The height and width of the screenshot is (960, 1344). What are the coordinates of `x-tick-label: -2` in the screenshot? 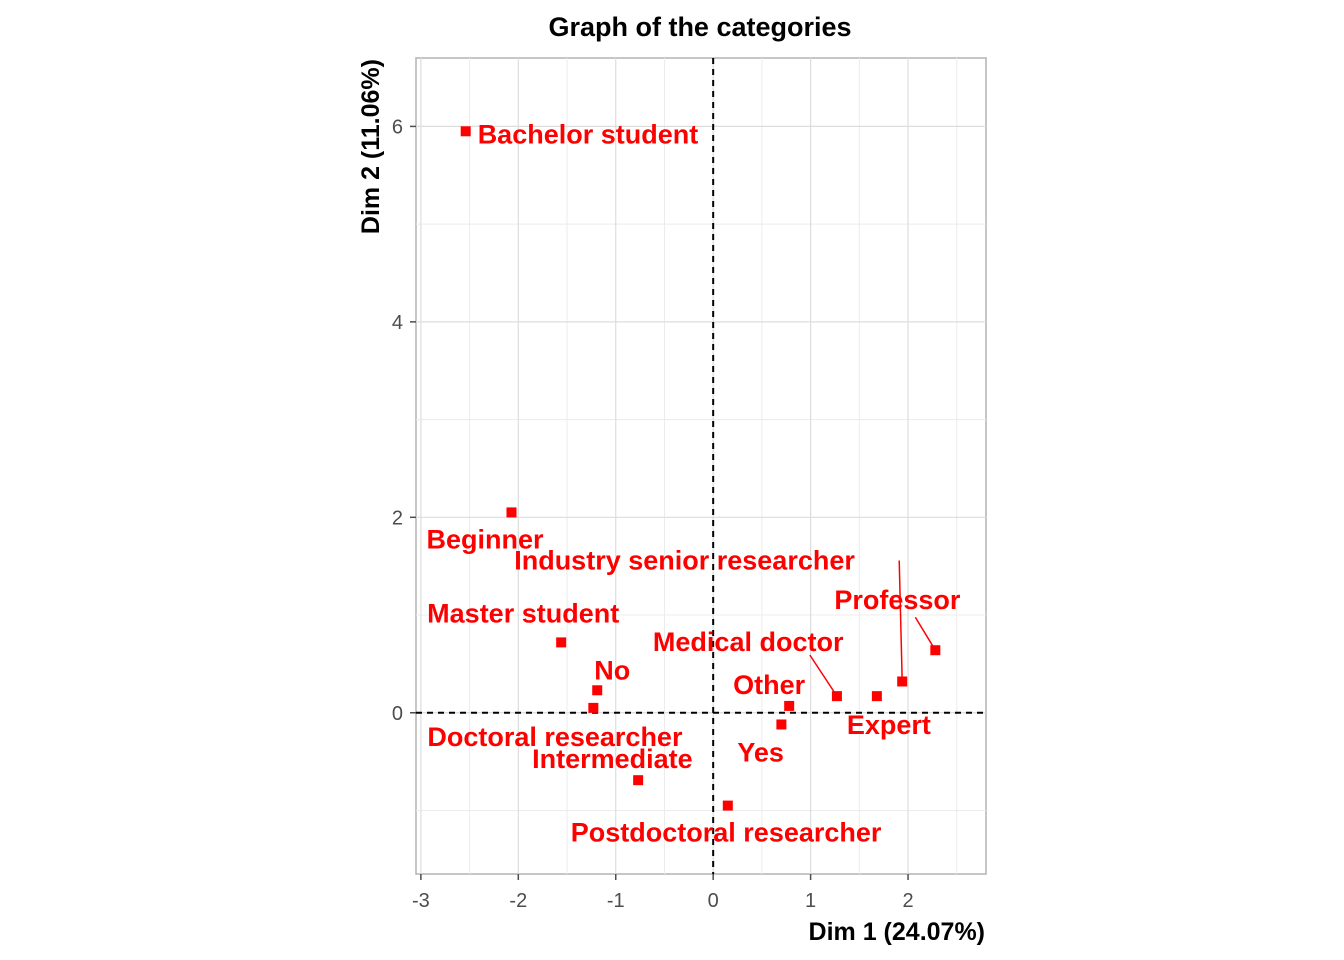 It's located at (518, 901).